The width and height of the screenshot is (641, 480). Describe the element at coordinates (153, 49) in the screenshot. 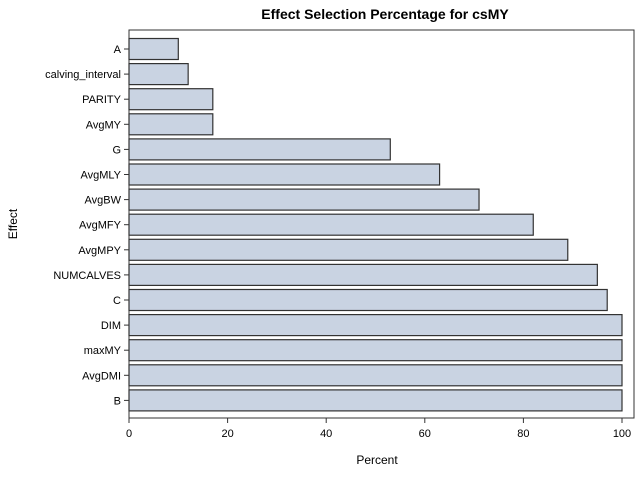

I see `bar-A` at that location.